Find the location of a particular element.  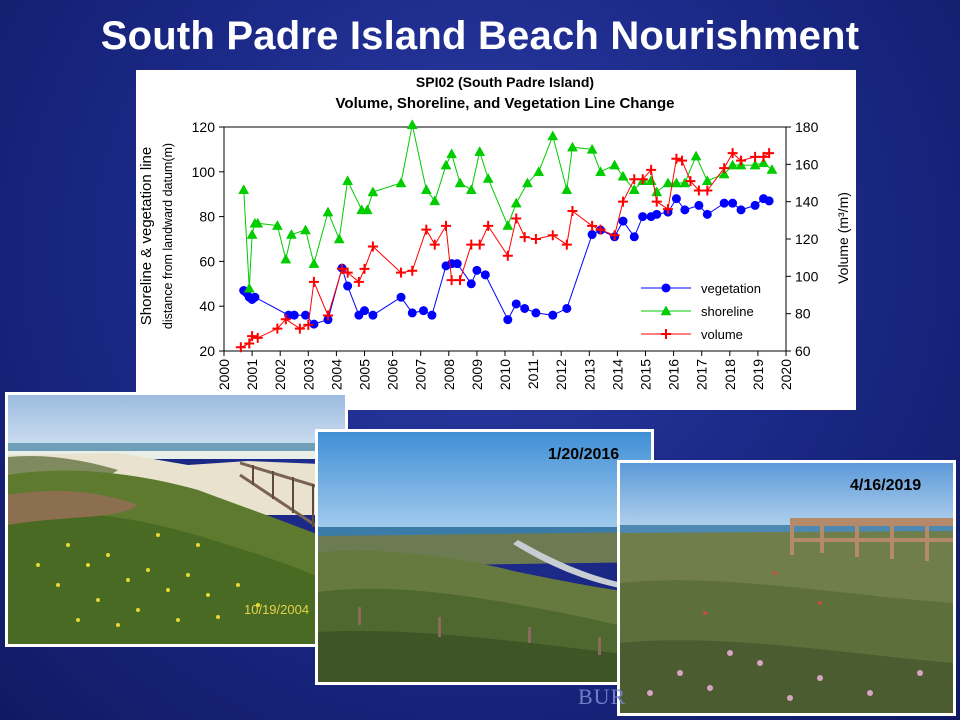

y2-tick-label: 60 is located at coordinates (803, 351).